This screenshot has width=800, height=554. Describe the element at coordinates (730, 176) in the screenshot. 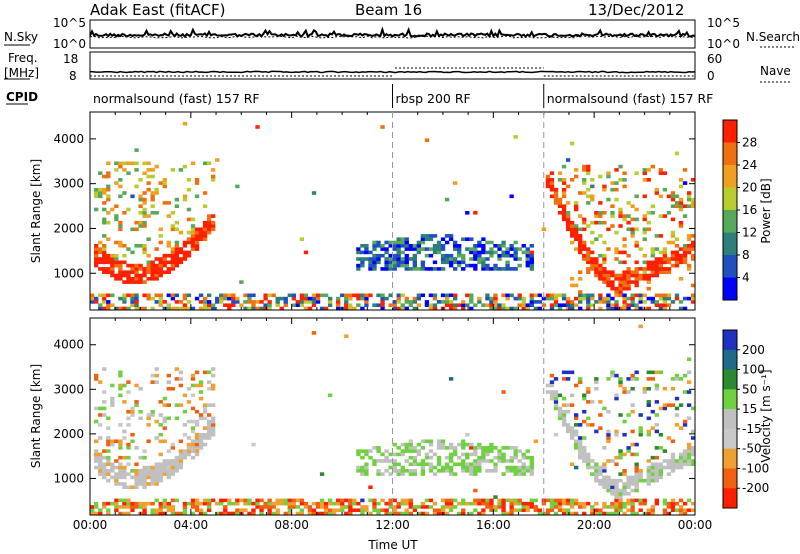

I see `colorbar-swatch` at that location.